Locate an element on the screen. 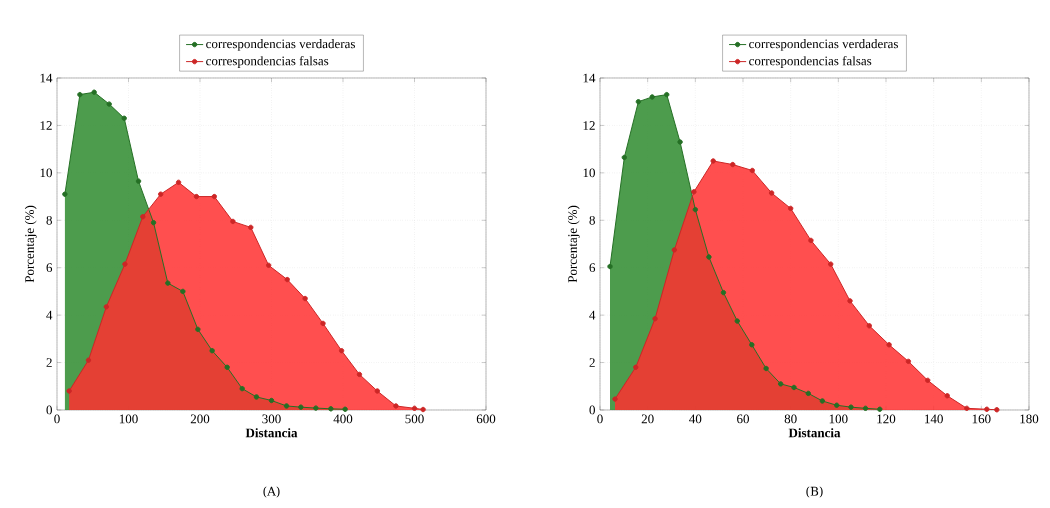 The height and width of the screenshot is (508, 1050). x-tick-label: 400 is located at coordinates (343, 419).